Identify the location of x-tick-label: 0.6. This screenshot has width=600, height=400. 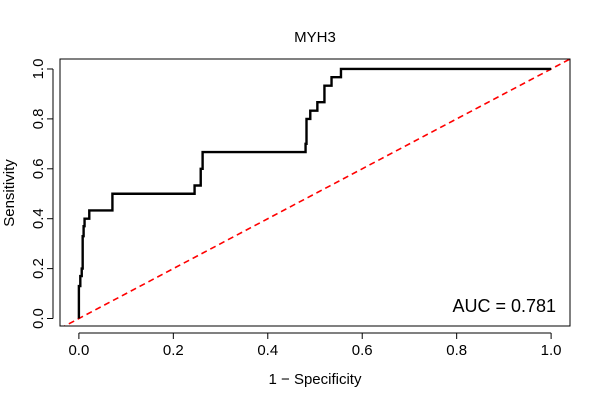
(362, 350).